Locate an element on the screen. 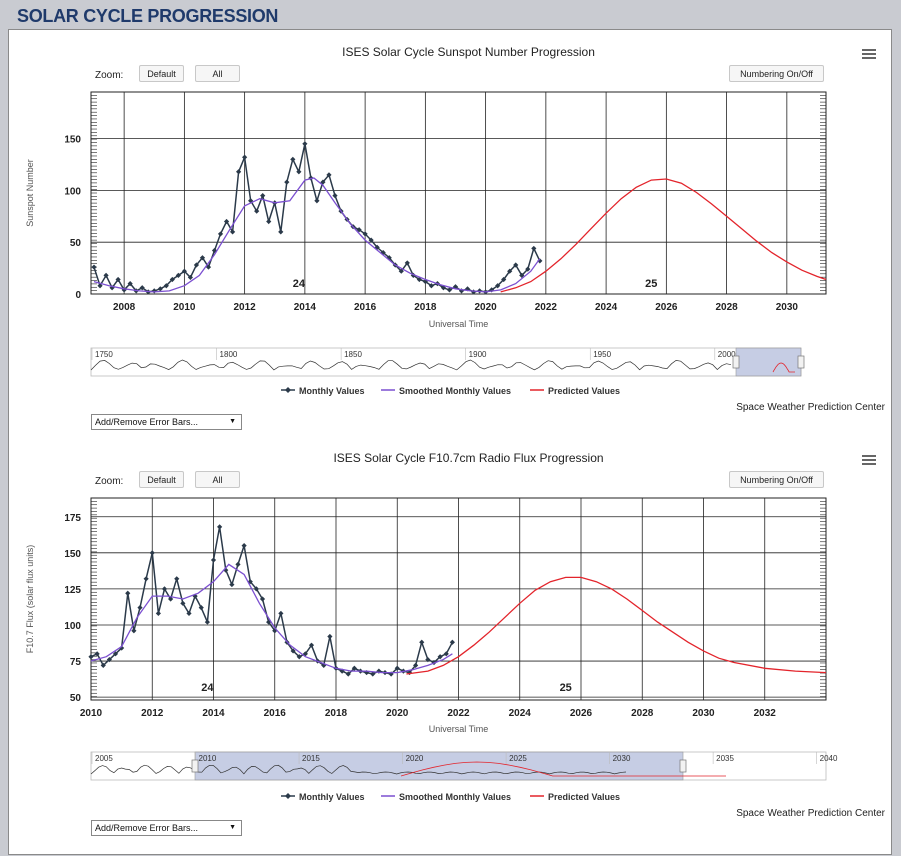 The width and height of the screenshot is (901, 856). y-tick-label: 125 is located at coordinates (72, 590).